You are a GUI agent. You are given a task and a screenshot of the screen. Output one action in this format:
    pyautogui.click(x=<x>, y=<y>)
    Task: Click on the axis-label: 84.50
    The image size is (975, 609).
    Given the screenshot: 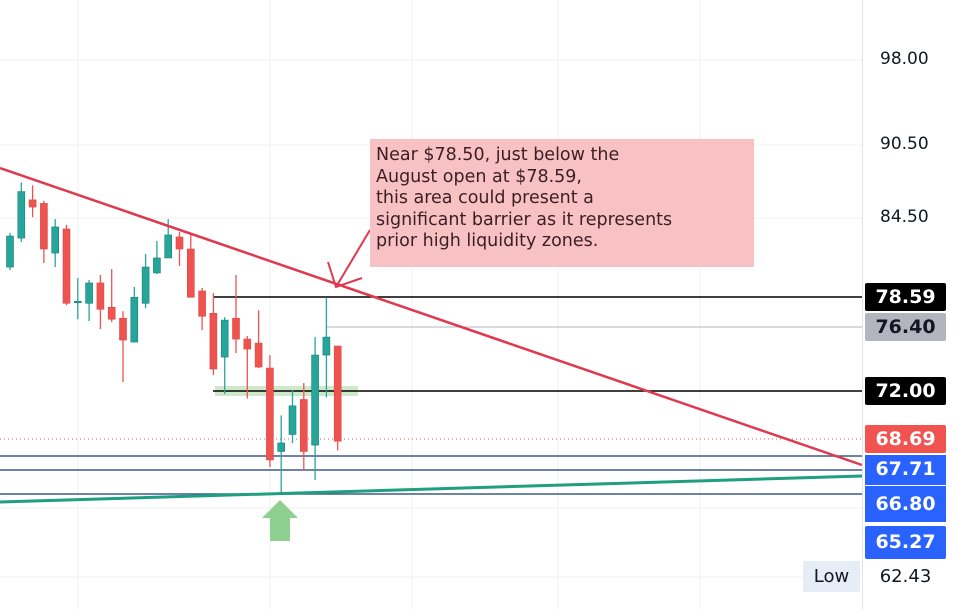 What is the action you would take?
    pyautogui.click(x=904, y=217)
    